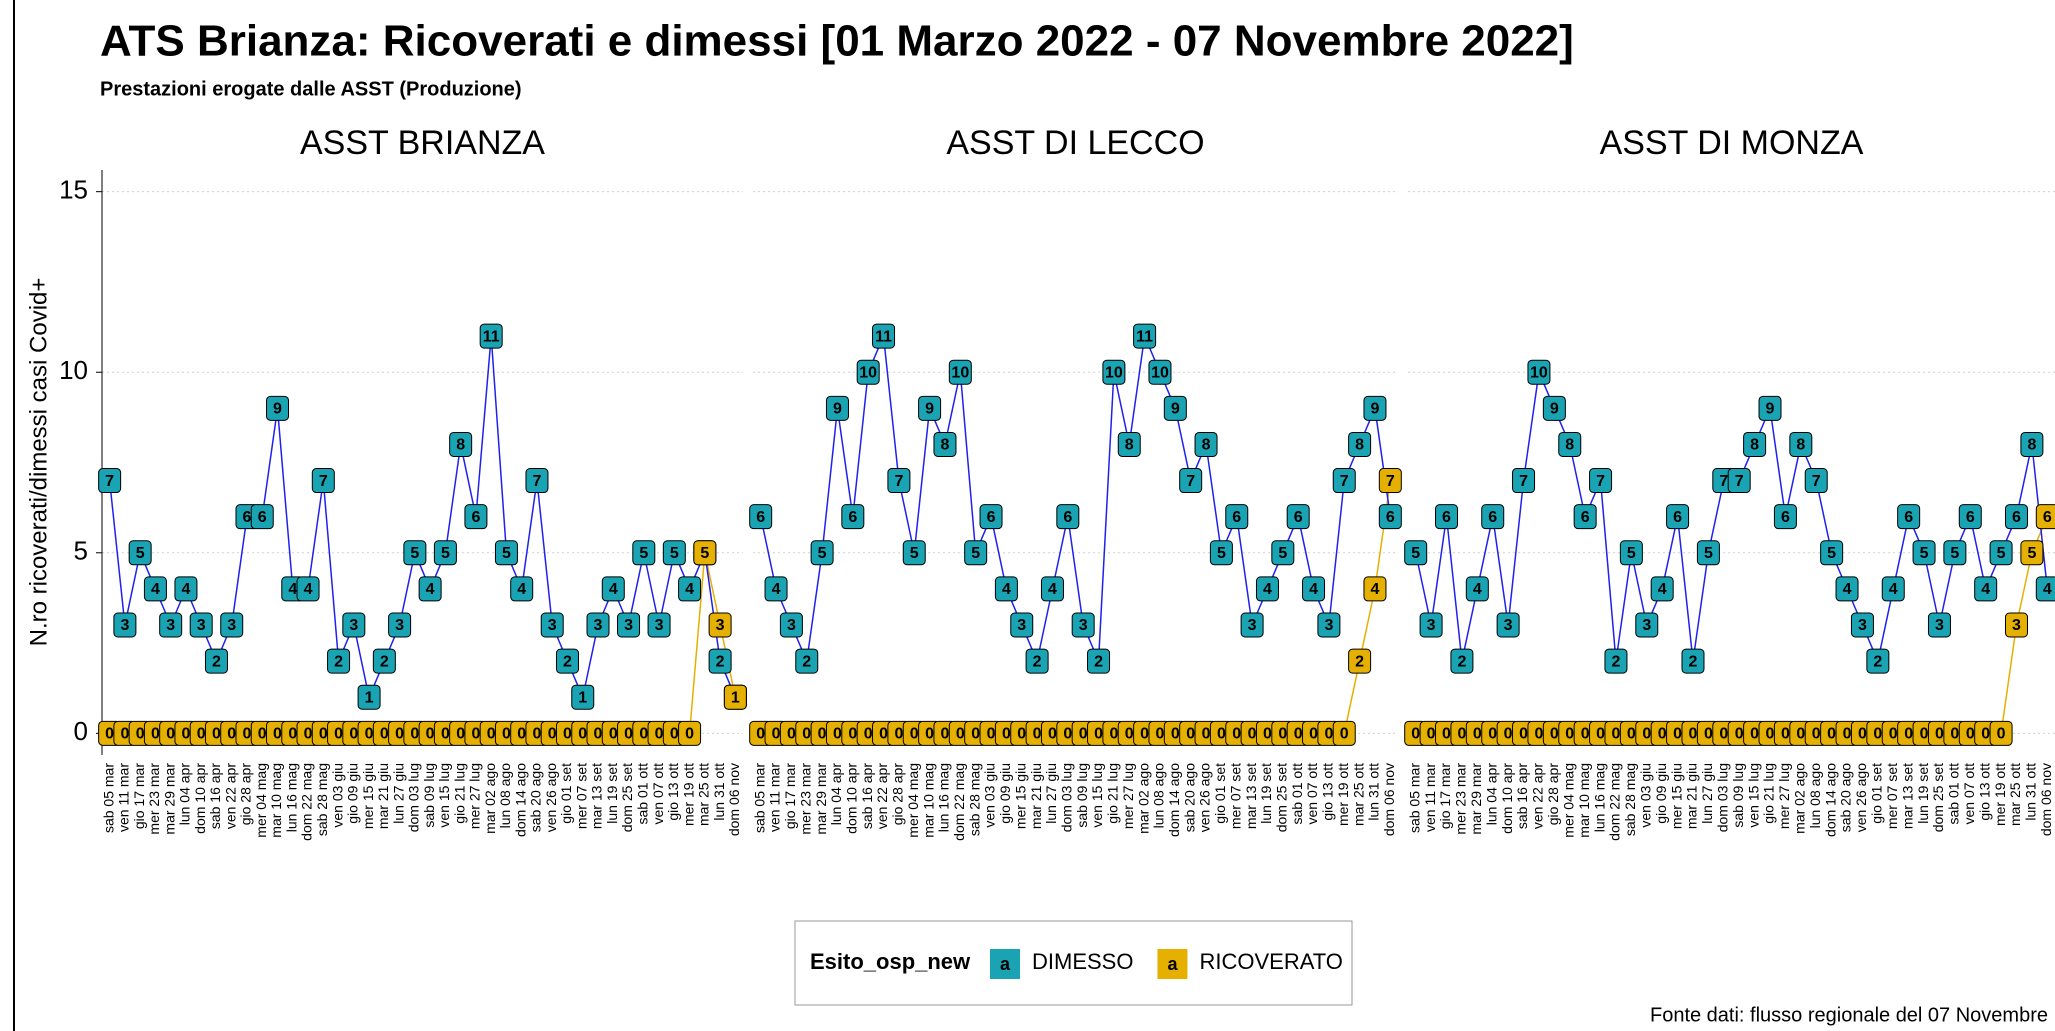  Describe the element at coordinates (1067, 797) in the screenshot. I see `x-tick-label: dom 03 lug` at that location.